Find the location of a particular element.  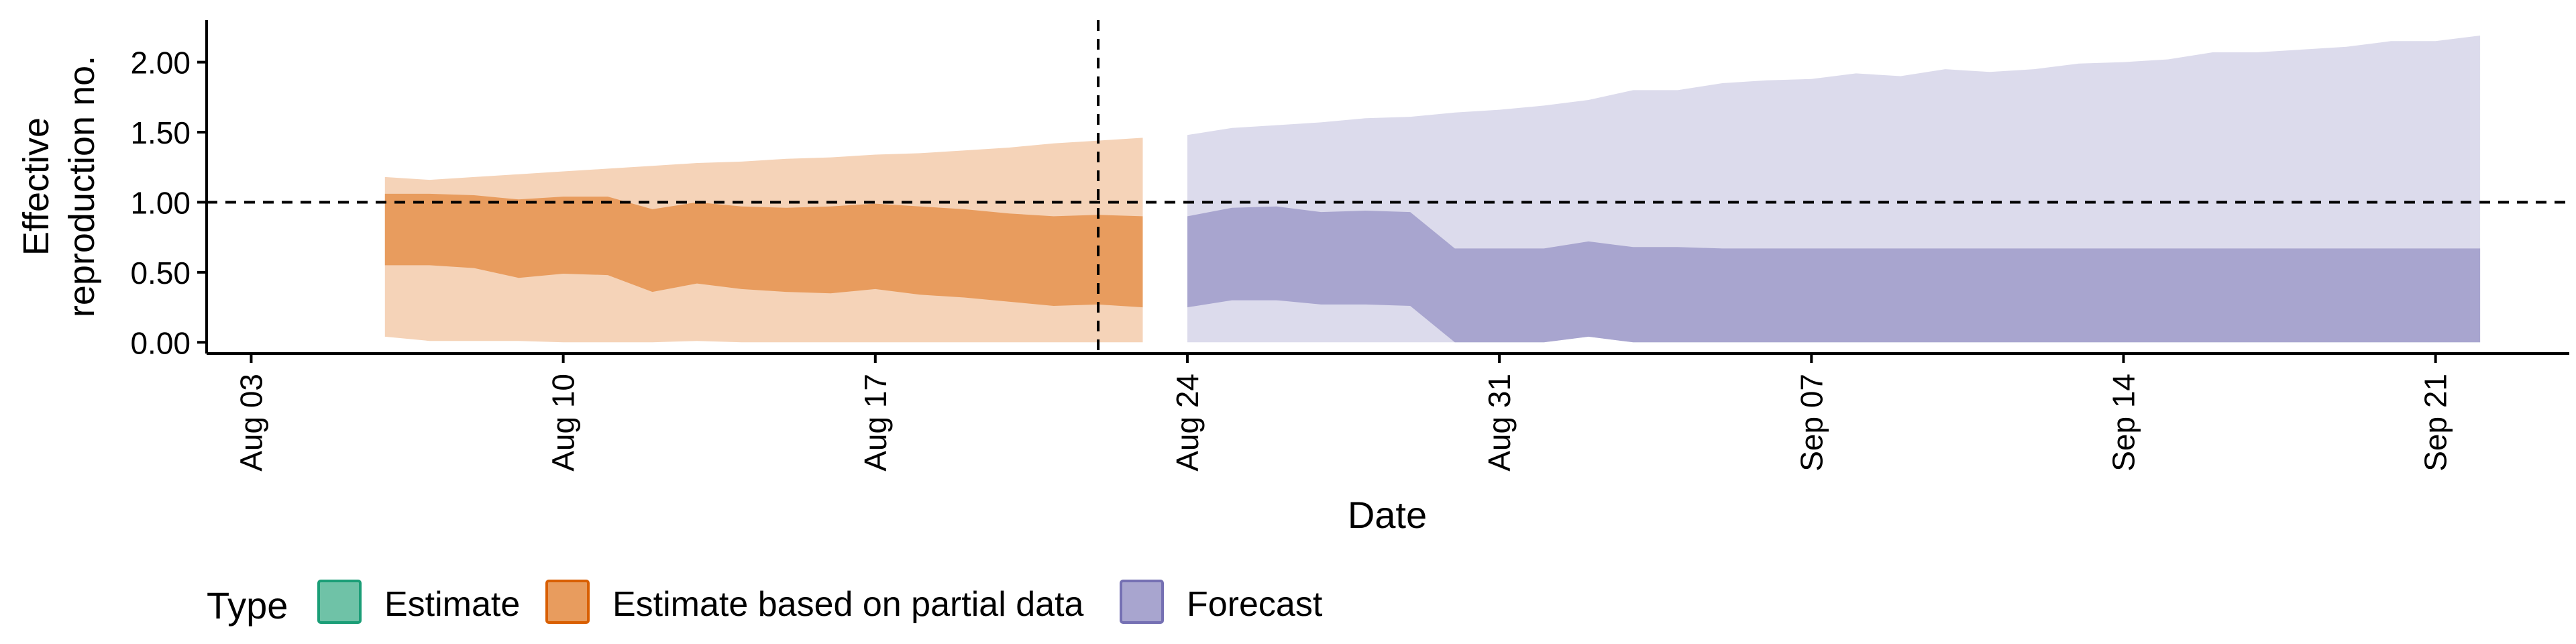

legend-item-estimate: Estimate is located at coordinates (418, 602).